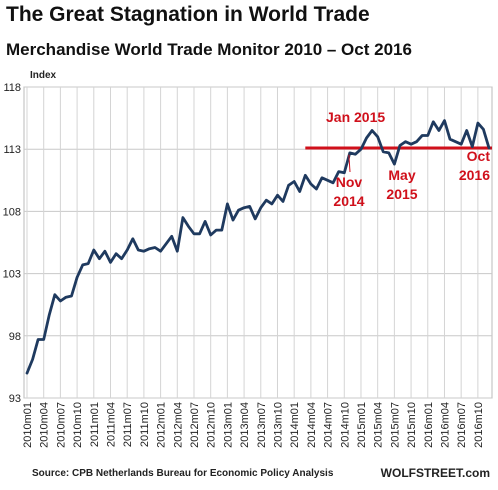  What do you see at coordinates (474, 175) in the screenshot?
I see `annotation-oct-2016-year: 2016` at bounding box center [474, 175].